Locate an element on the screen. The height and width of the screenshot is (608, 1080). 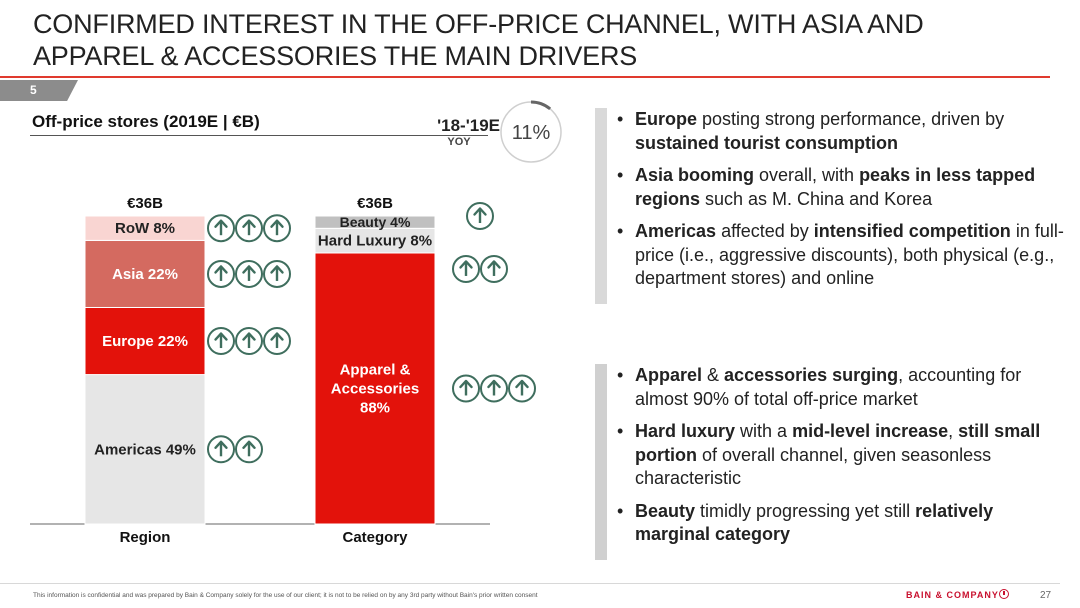
bullet-text-run: still small portion is located at coordinates (838, 443).